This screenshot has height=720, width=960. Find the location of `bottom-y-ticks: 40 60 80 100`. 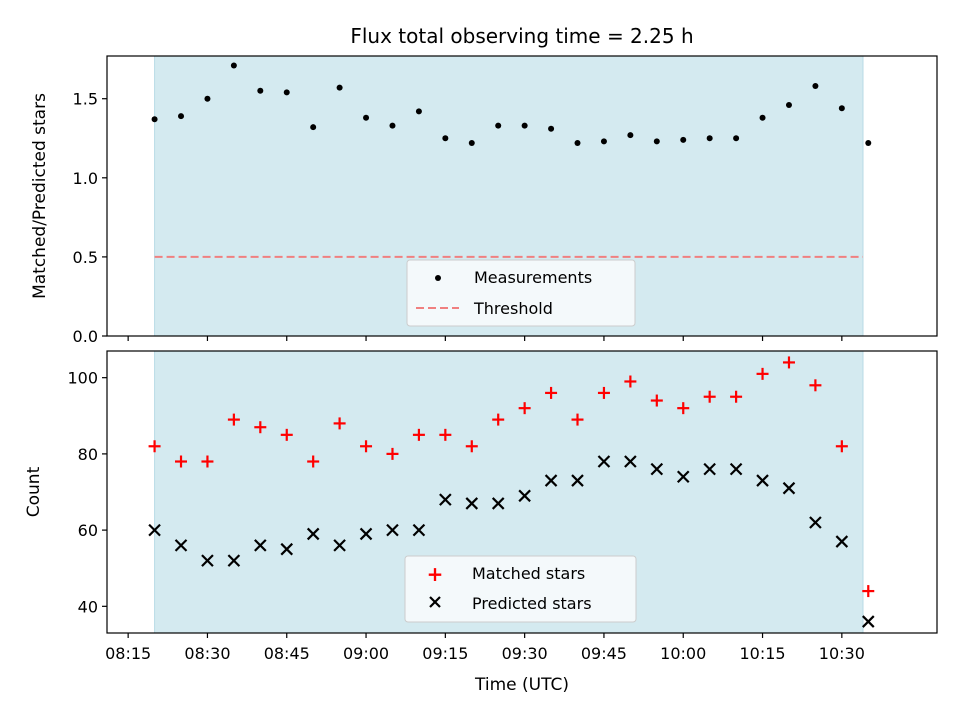

bottom-y-ticks: 40 60 80 100 is located at coordinates (87, 492).